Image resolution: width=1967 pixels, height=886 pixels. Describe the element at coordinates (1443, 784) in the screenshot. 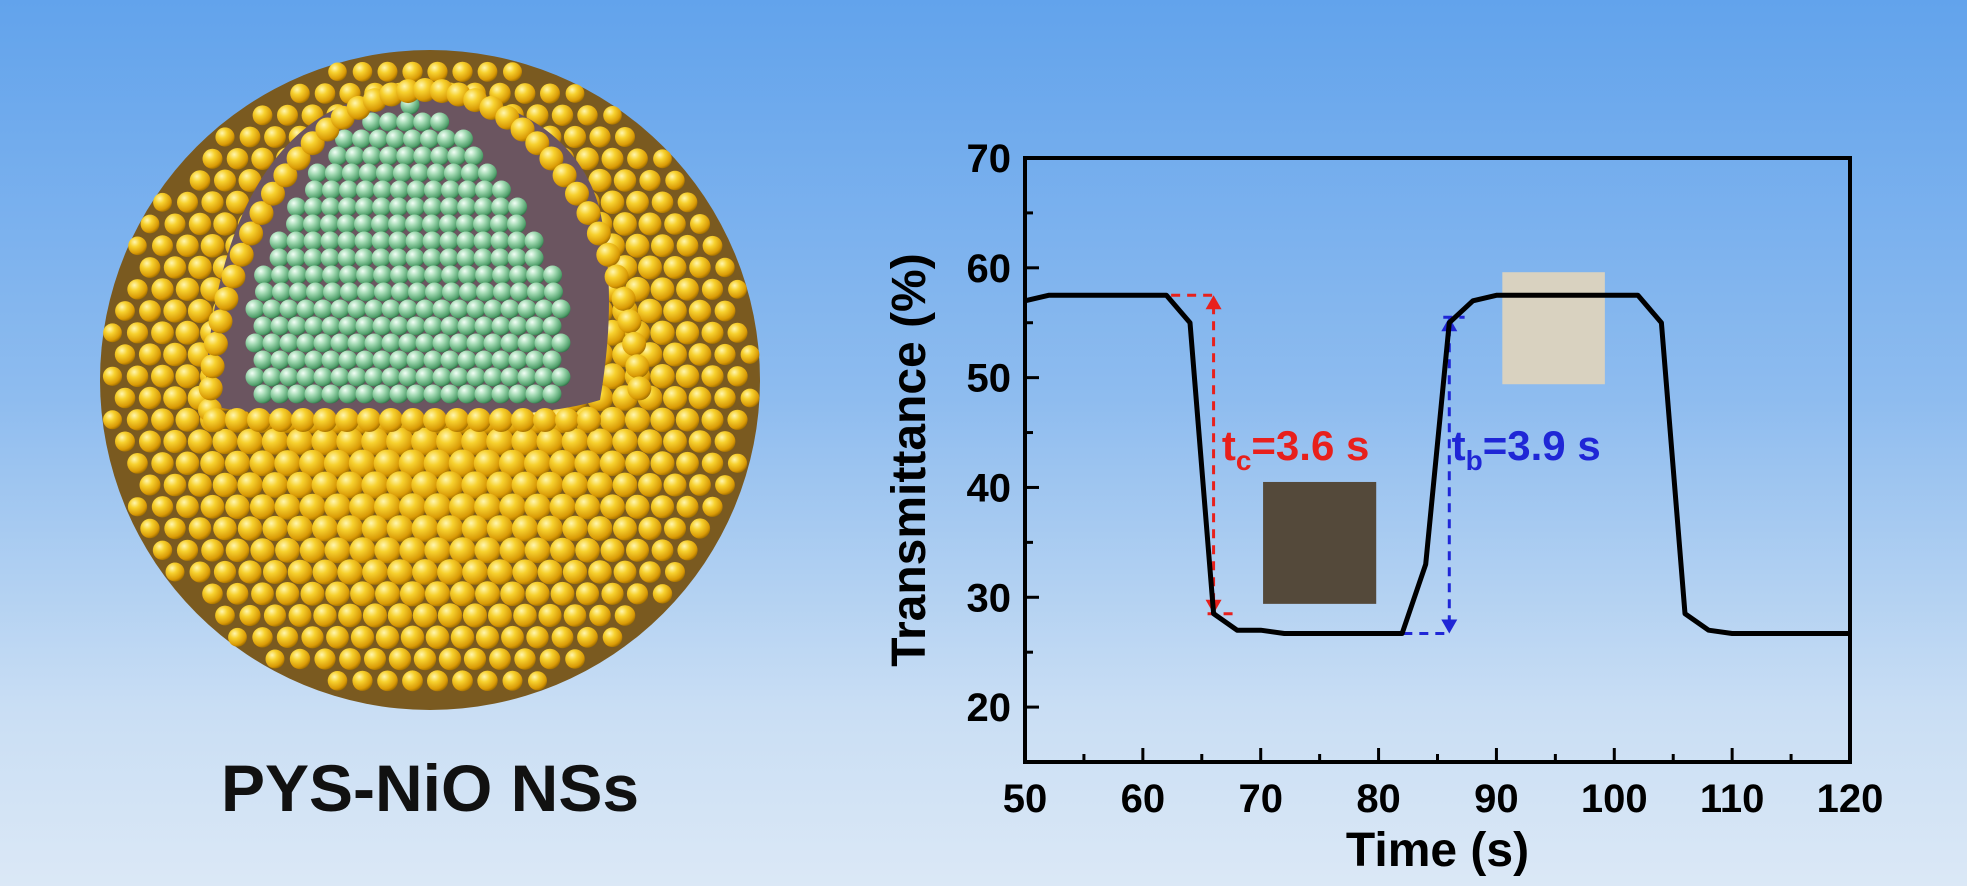

I see `x-axis-ticks: 50 60 70 80 90 100 110 120` at that location.